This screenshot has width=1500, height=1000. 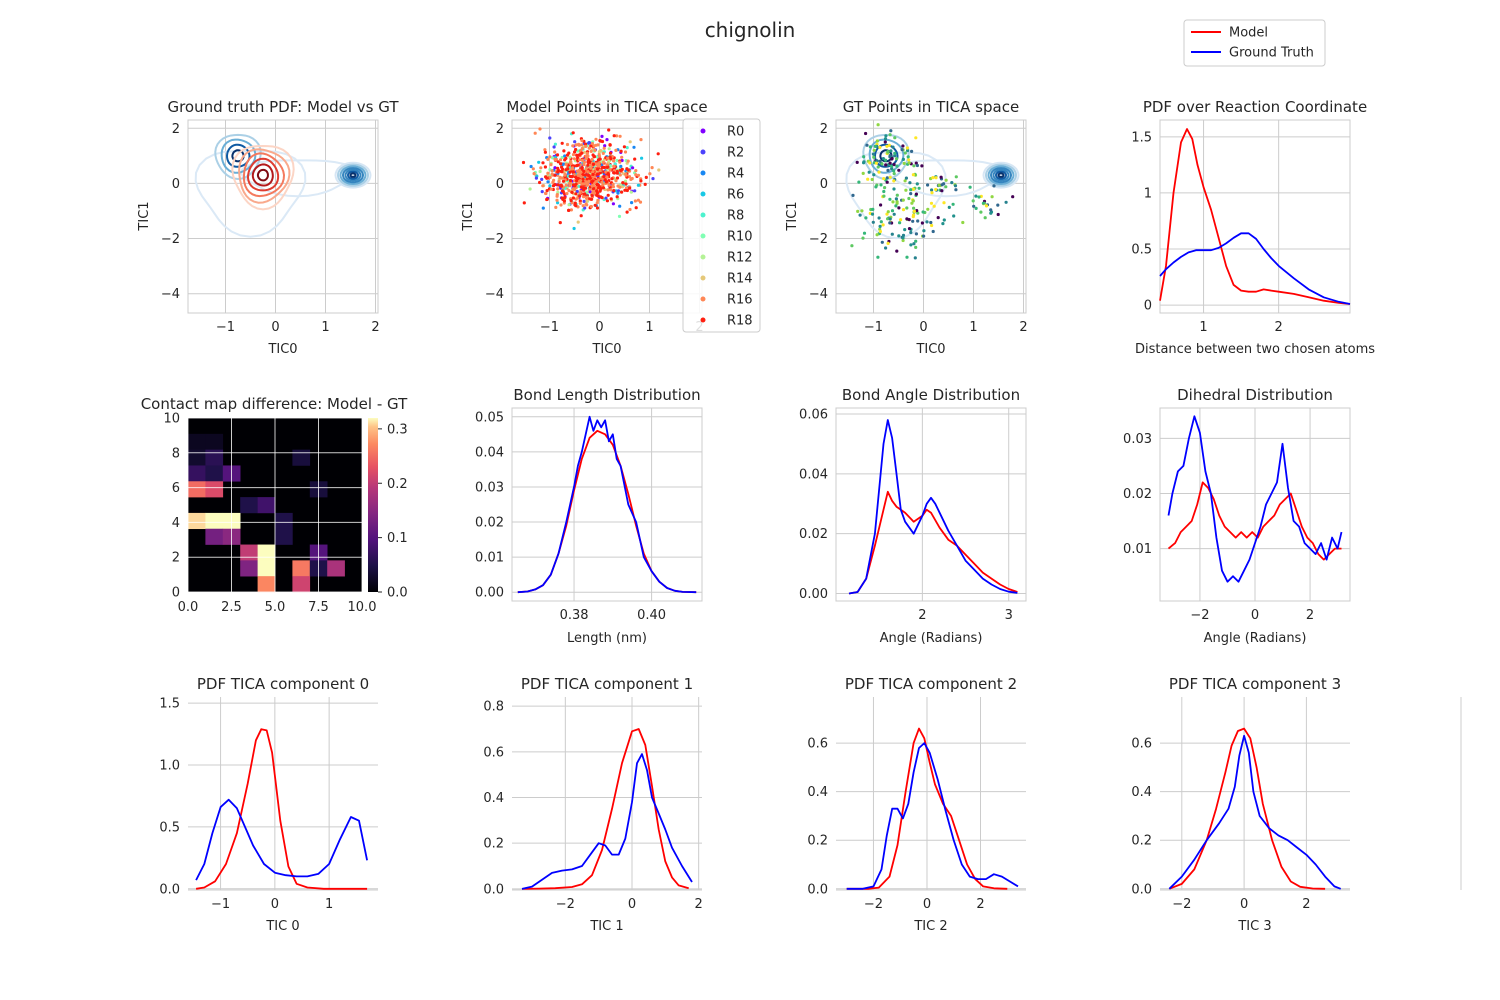 What do you see at coordinates (649, 327) in the screenshot?
I see `x-tick-label: 1` at bounding box center [649, 327].